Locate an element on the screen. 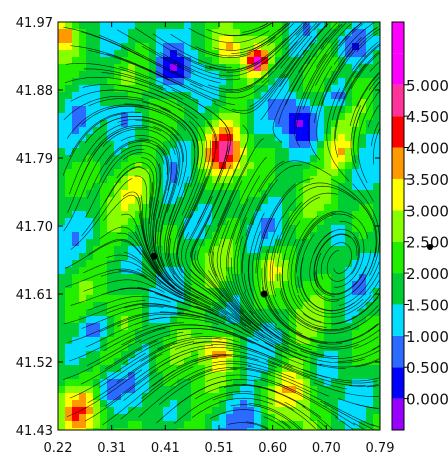  y-tick-label: 41.88 is located at coordinates (34, 91).